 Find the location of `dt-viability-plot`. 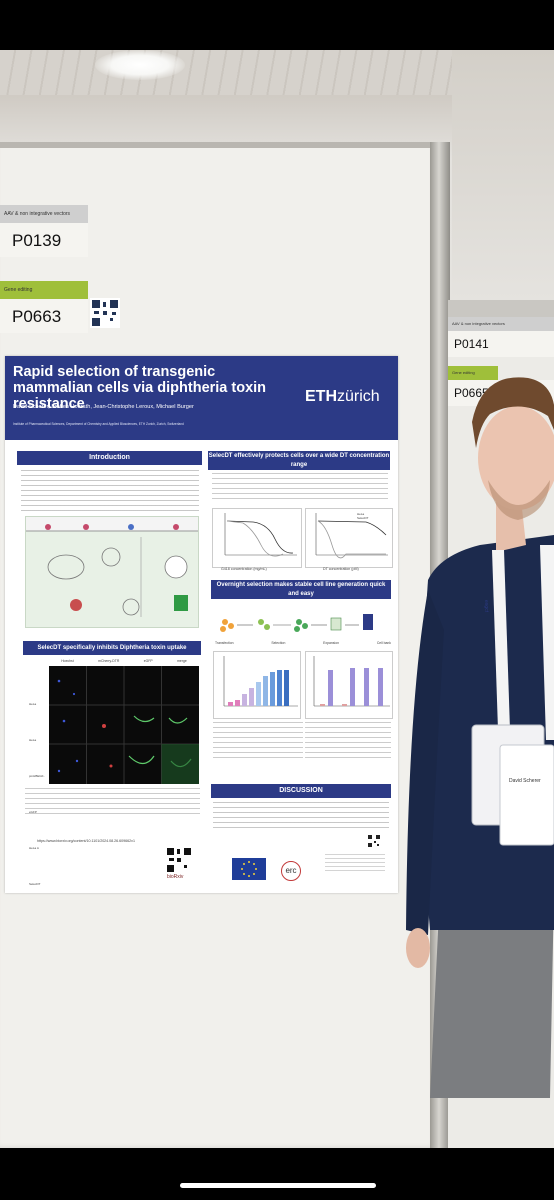

dt-viability-plot is located at coordinates (349, 538).